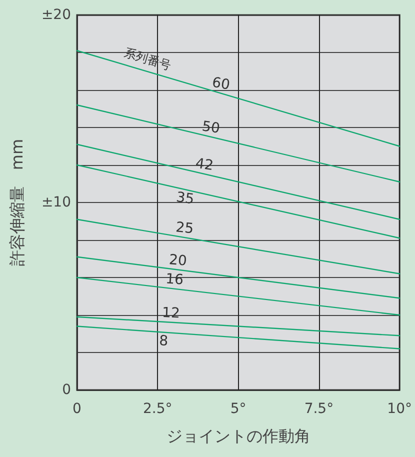  Describe the element at coordinates (147, 59) in the screenshot. I see `annotation: 系列番号` at that location.